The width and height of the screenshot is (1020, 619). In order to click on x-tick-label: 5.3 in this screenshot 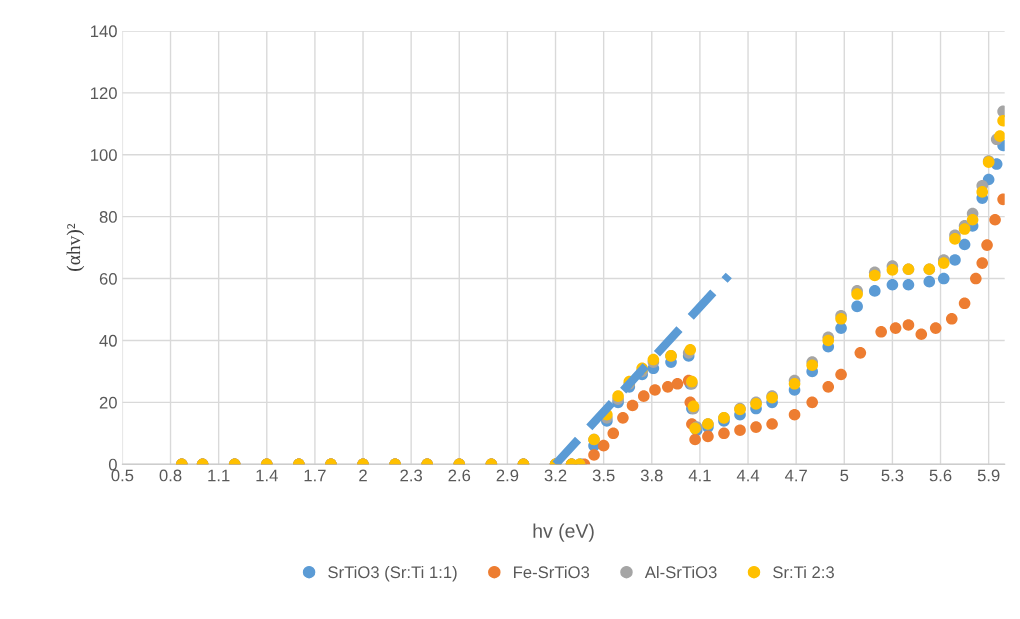, I will do `click(892, 475)`.